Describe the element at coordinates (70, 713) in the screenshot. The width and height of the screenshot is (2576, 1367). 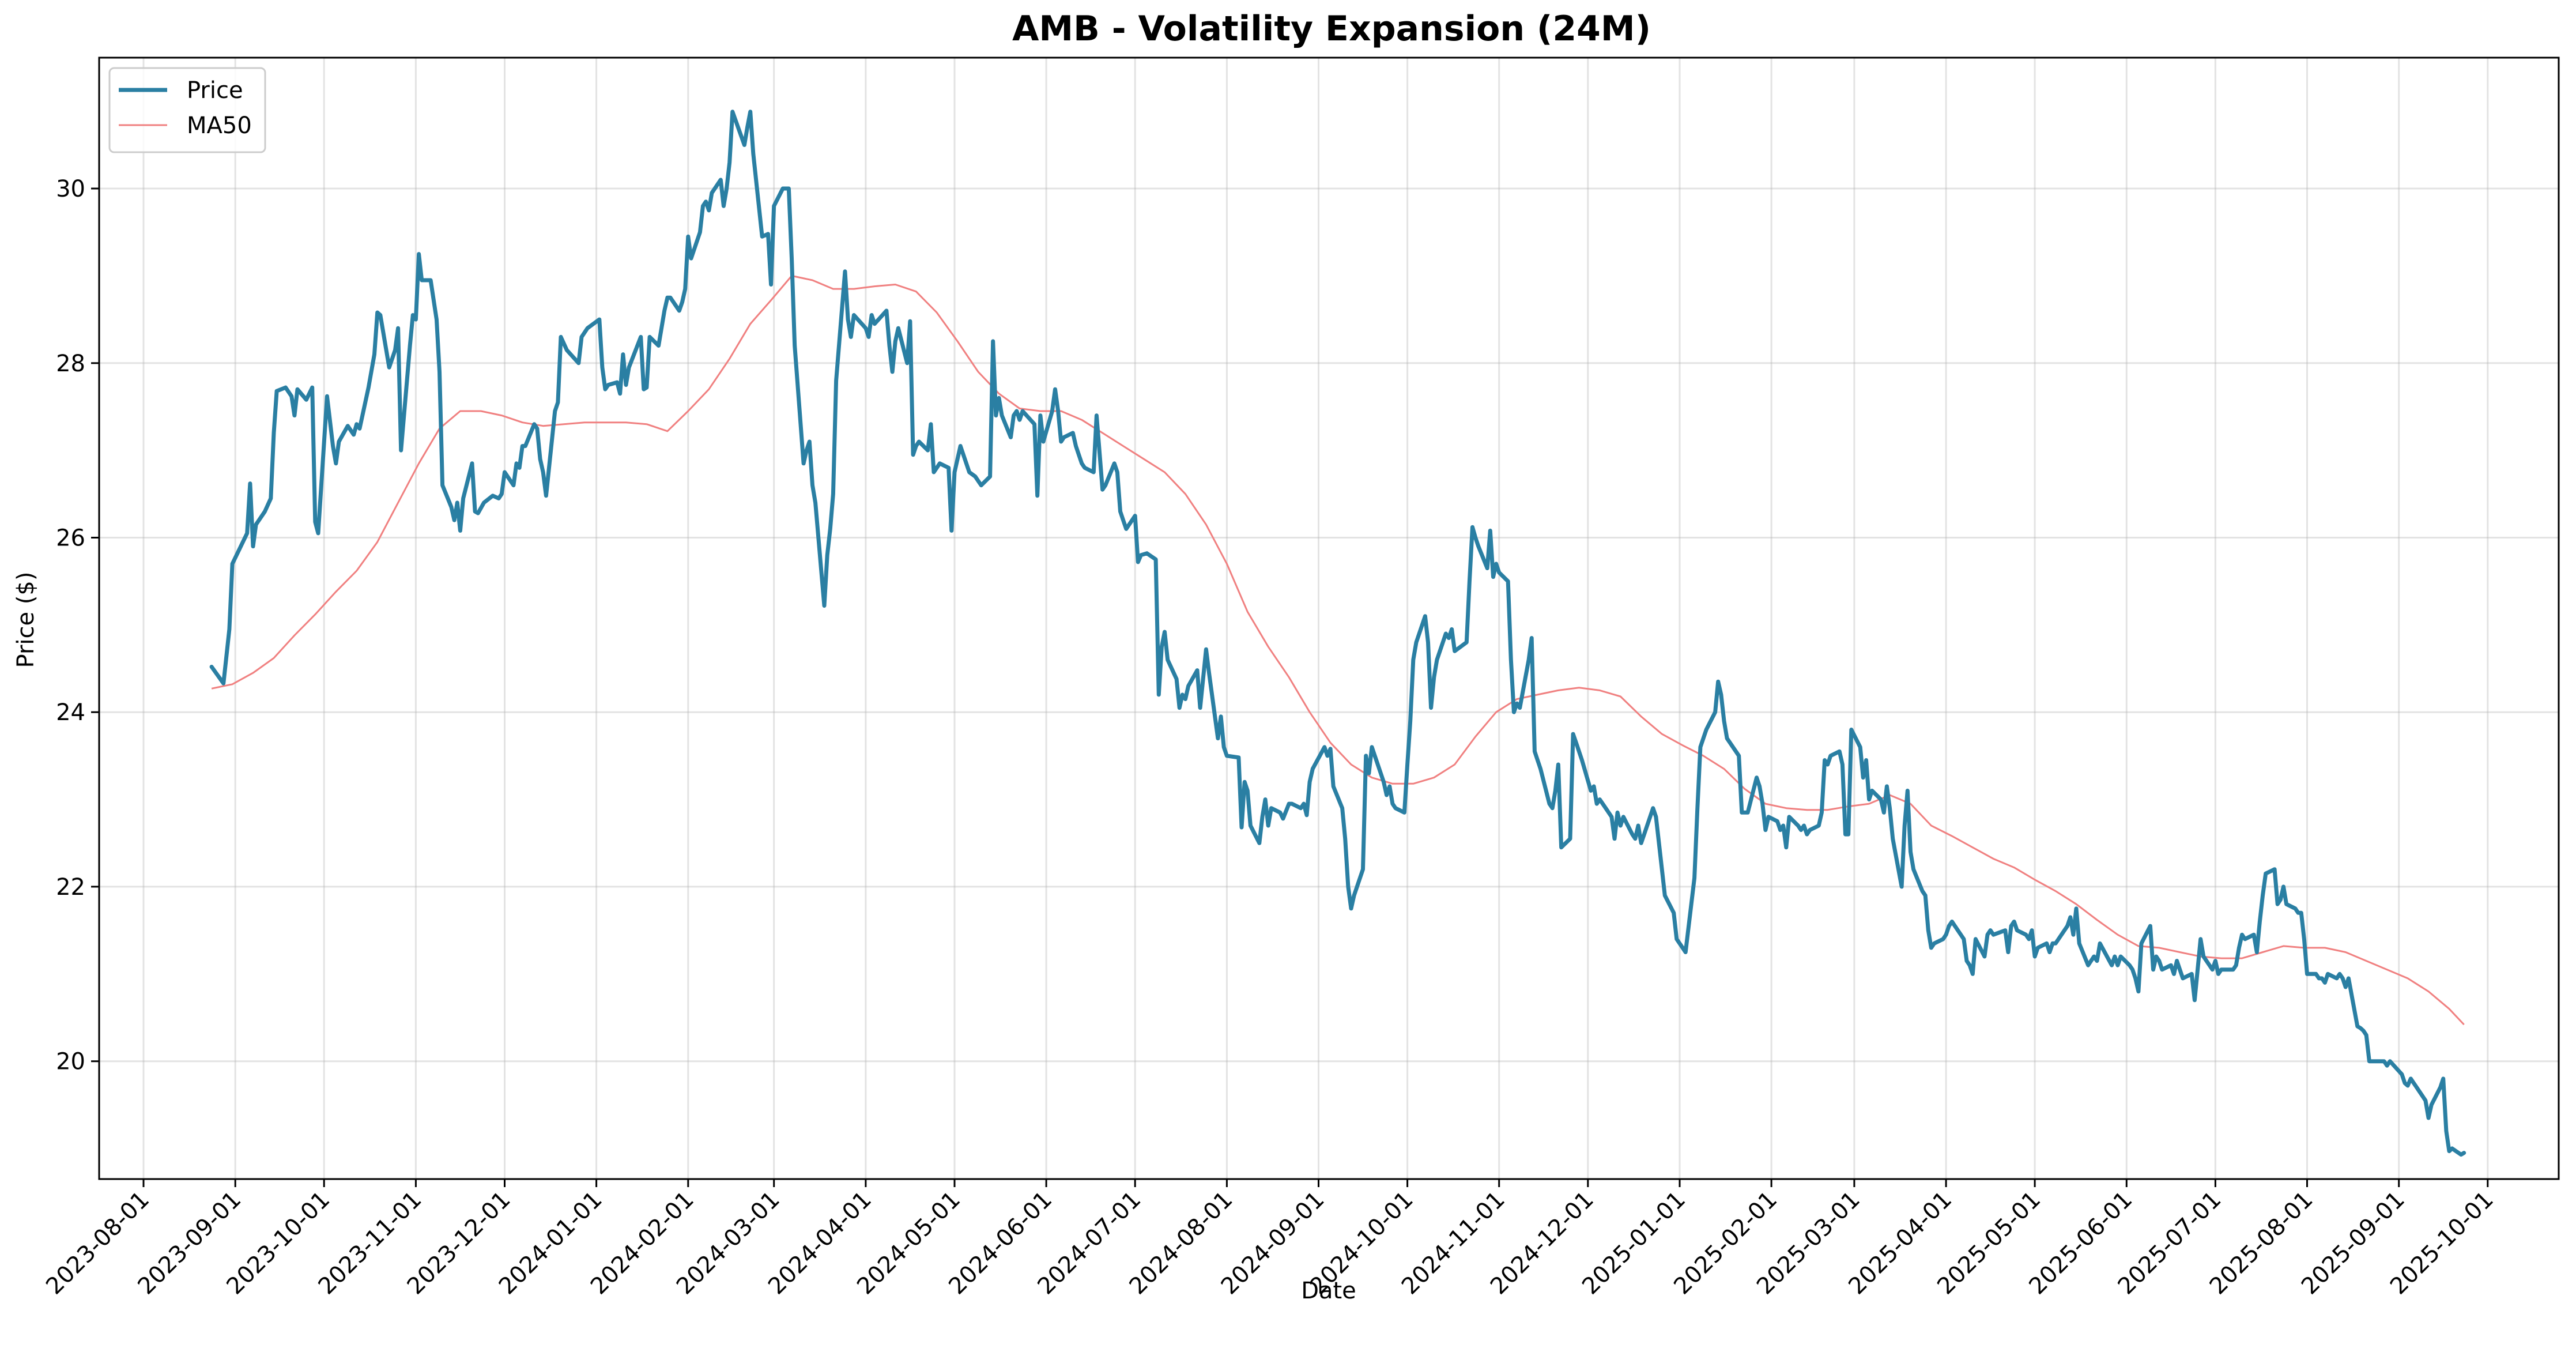
I see `y-tick-label: 24` at that location.